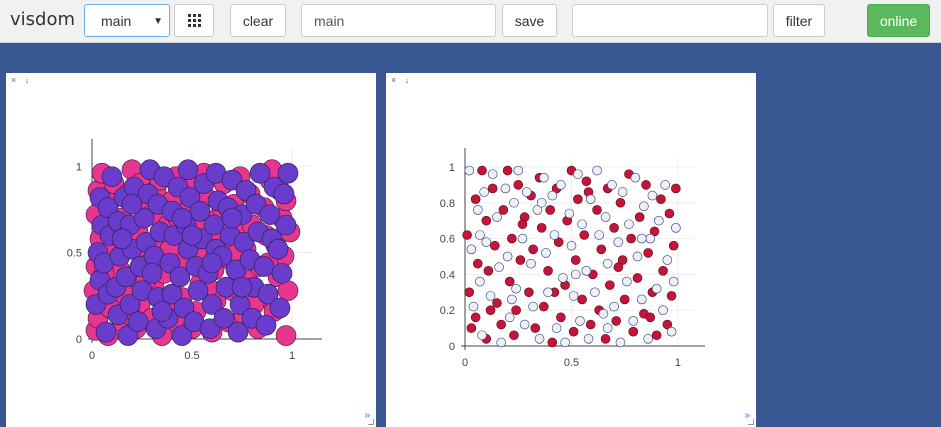 The height and width of the screenshot is (427, 941). What do you see at coordinates (799, 20) in the screenshot?
I see `filter-button: filter` at bounding box center [799, 20].